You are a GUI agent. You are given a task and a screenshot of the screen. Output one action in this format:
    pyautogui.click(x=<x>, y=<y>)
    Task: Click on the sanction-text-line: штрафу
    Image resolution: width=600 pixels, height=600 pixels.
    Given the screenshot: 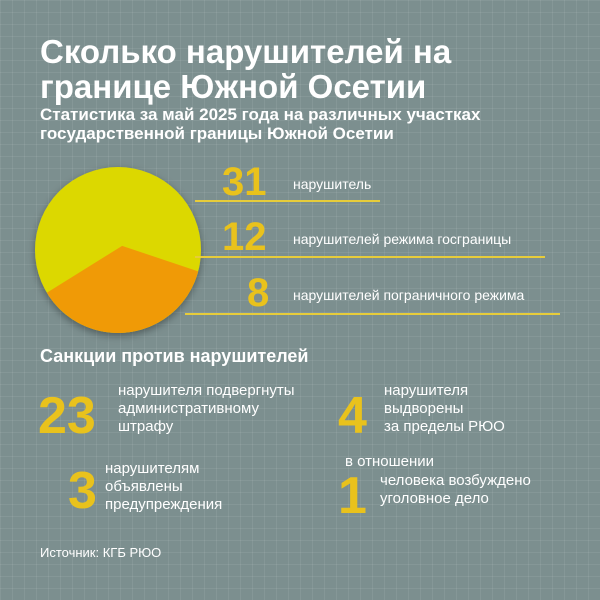 What is the action you would take?
    pyautogui.click(x=146, y=426)
    